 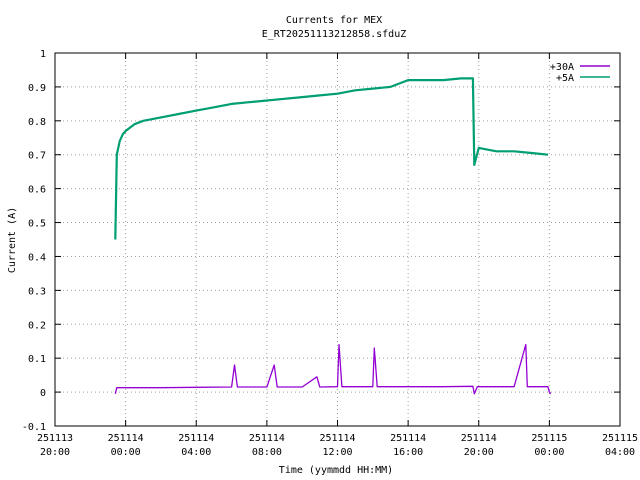 What do you see at coordinates (334, 34) in the screenshot?
I see `chart-subtitle: E_RT20251113212858.sfduZ` at bounding box center [334, 34].